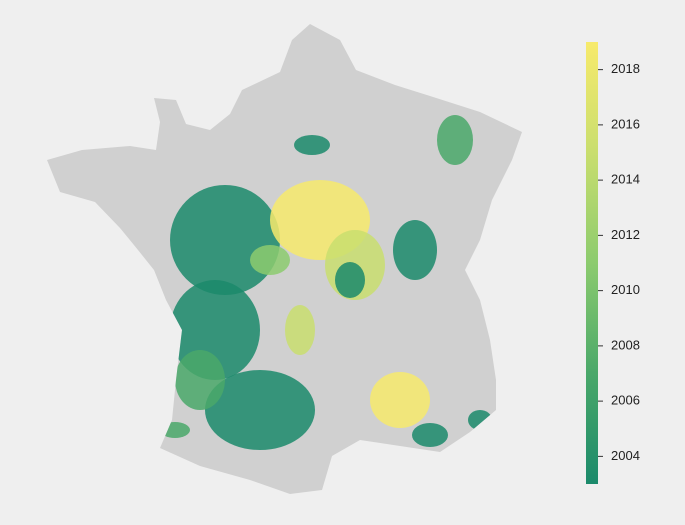  I want to click on colorbar-tick-label: 2016, so click(625, 123).